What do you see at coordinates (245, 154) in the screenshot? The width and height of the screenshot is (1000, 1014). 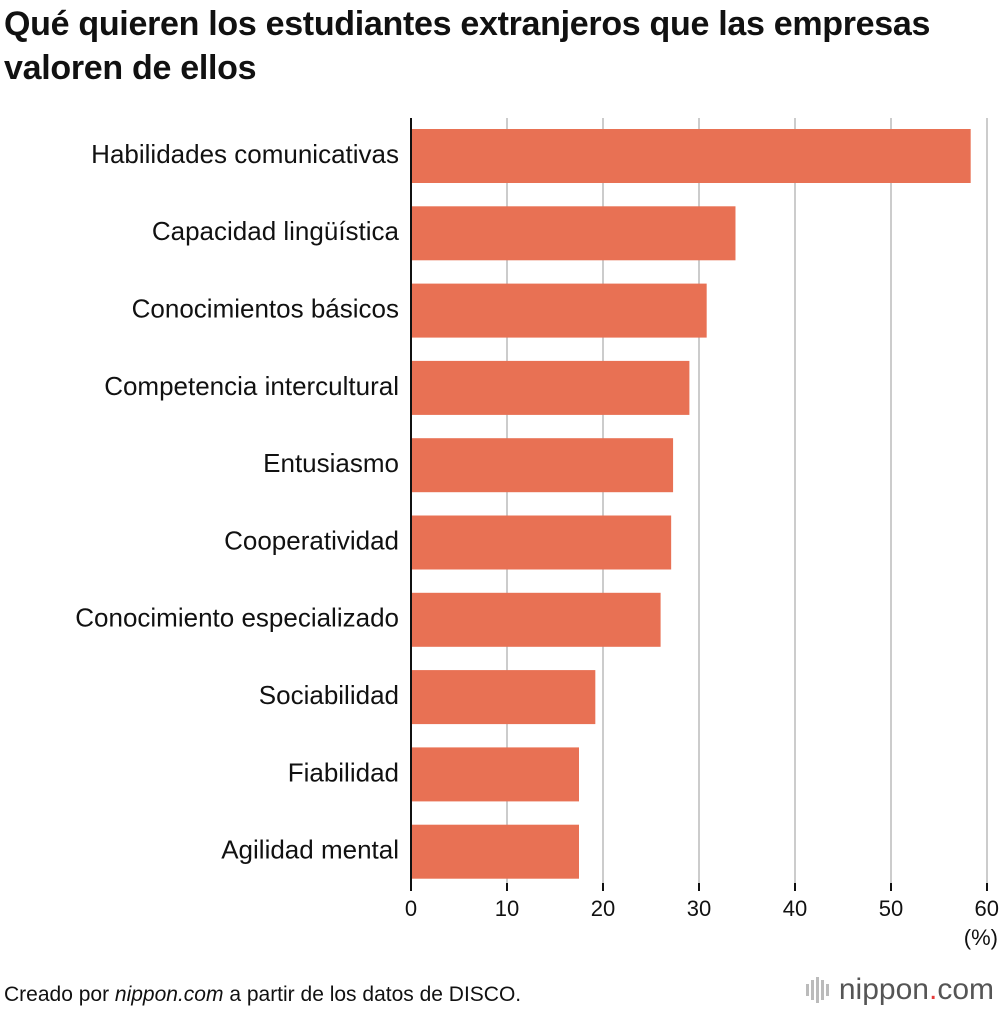 I see `category-label: Habilidades comunicativas` at bounding box center [245, 154].